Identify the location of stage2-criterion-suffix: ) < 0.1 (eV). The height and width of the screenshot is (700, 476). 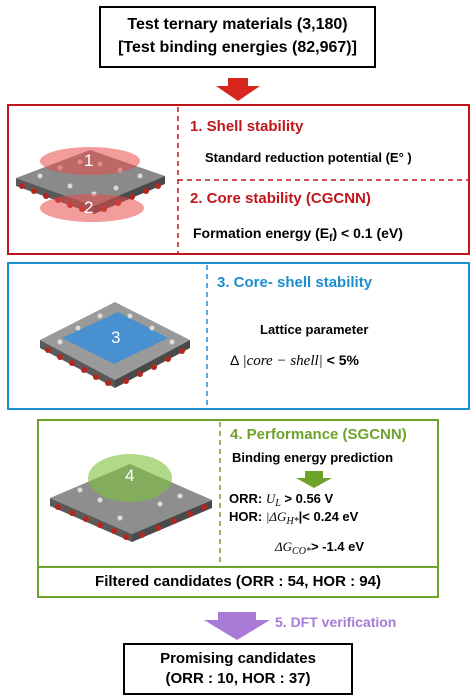
(367, 233).